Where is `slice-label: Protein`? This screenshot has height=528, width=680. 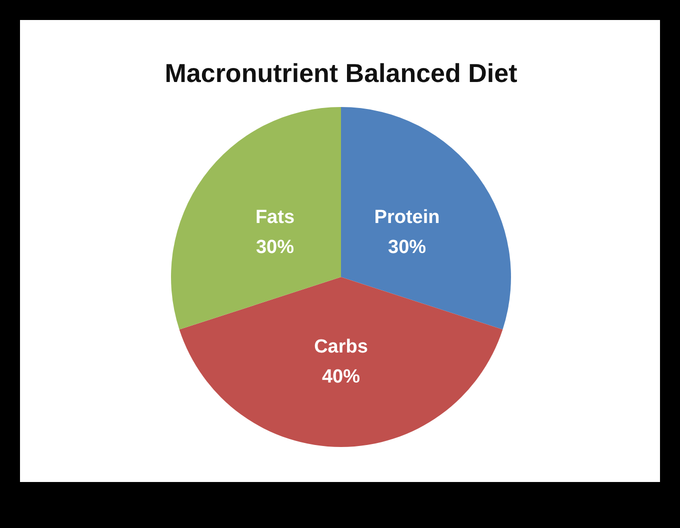
slice-label: Protein is located at coordinates (407, 217).